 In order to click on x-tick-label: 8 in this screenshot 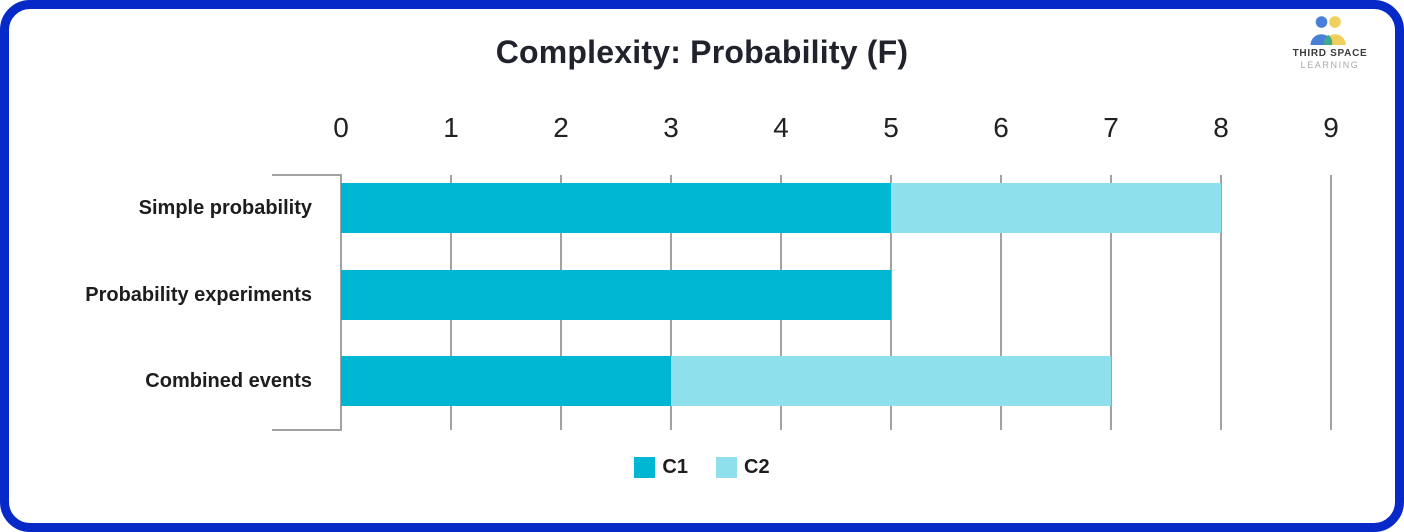, I will do `click(1221, 127)`.